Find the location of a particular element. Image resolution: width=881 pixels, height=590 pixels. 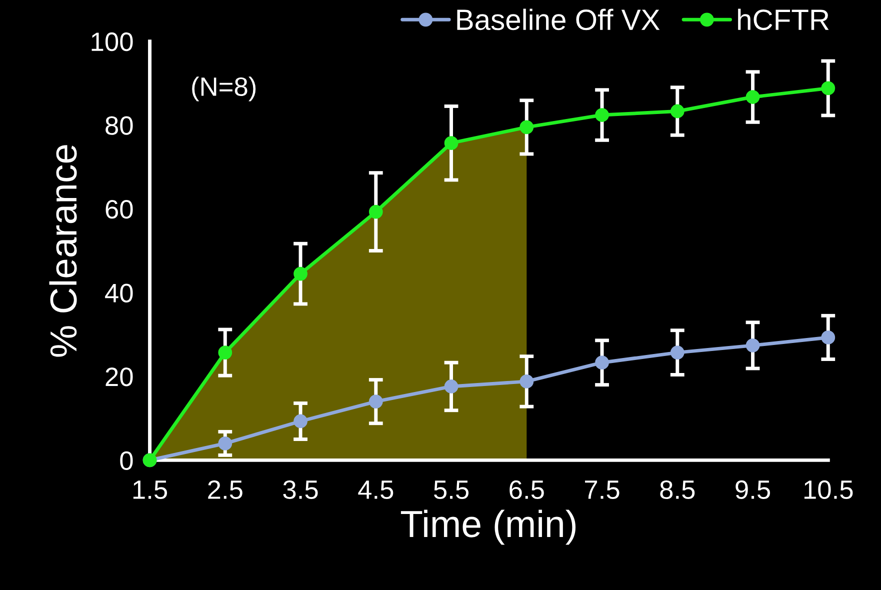

x-tick-label: 5.5 is located at coordinates (451, 490).